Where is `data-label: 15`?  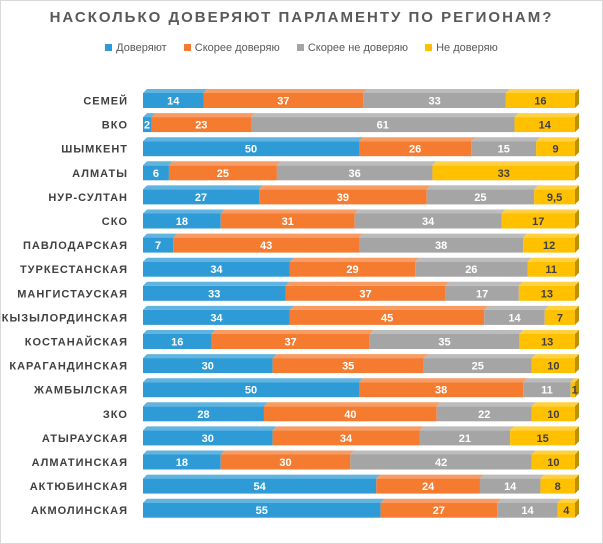 data-label: 15 is located at coordinates (542, 439).